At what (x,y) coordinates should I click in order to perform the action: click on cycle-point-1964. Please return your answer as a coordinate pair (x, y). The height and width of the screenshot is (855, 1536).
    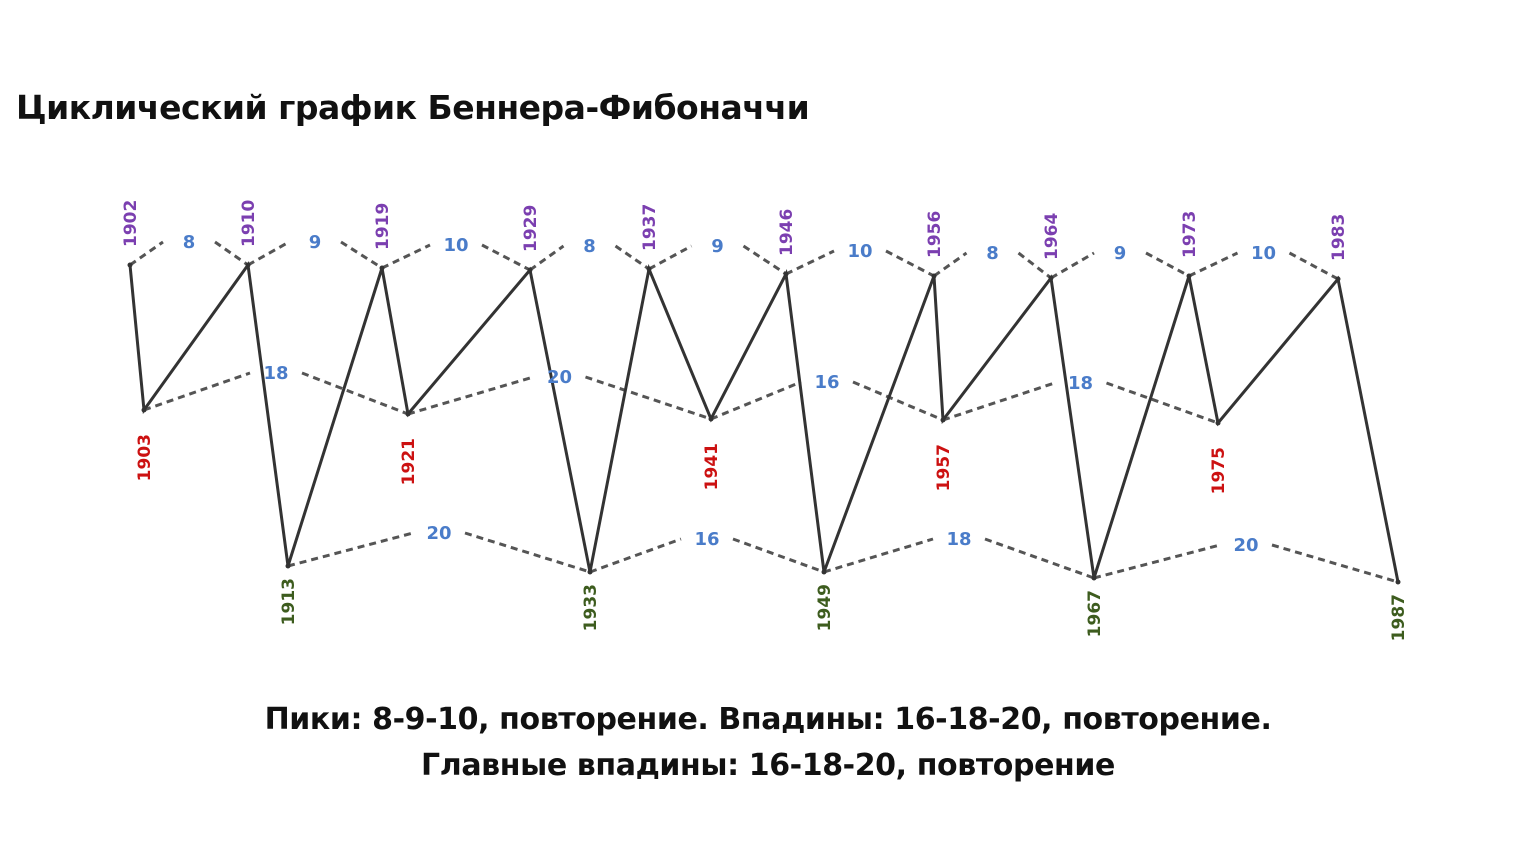
    Looking at the image, I should click on (1051, 278).